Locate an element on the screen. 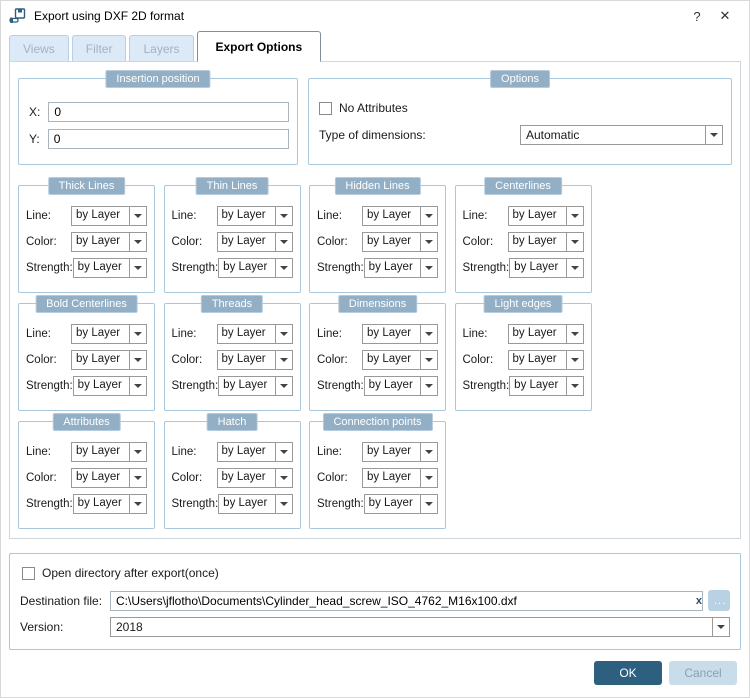  dimensions-line-select: by Layer is located at coordinates (400, 334).